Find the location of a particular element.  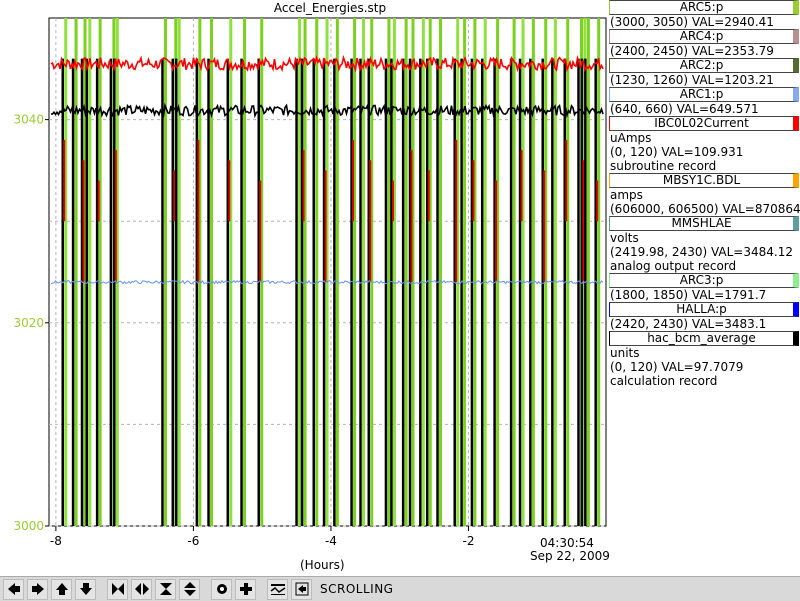

x-tick-label: -6 is located at coordinates (193, 541).